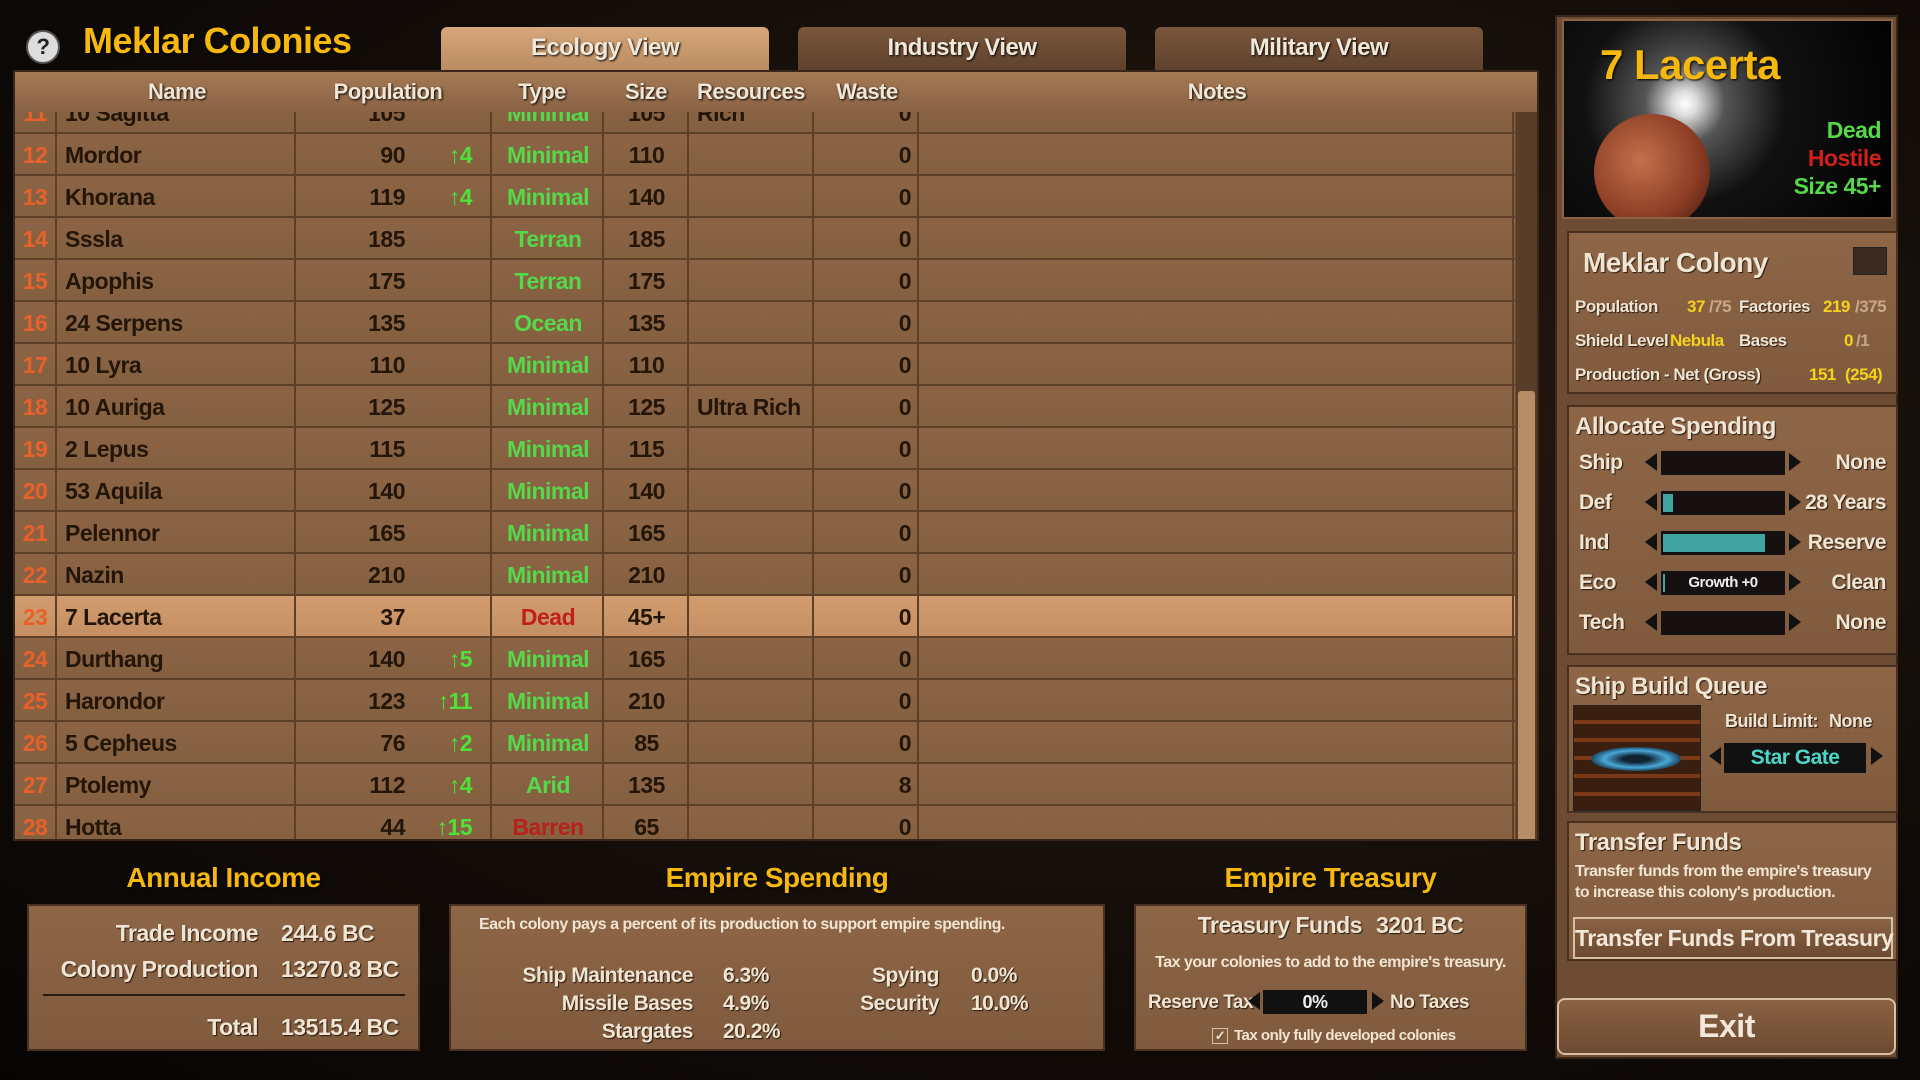 This screenshot has width=1920, height=1080. What do you see at coordinates (387, 197) in the screenshot?
I see `population: 119` at bounding box center [387, 197].